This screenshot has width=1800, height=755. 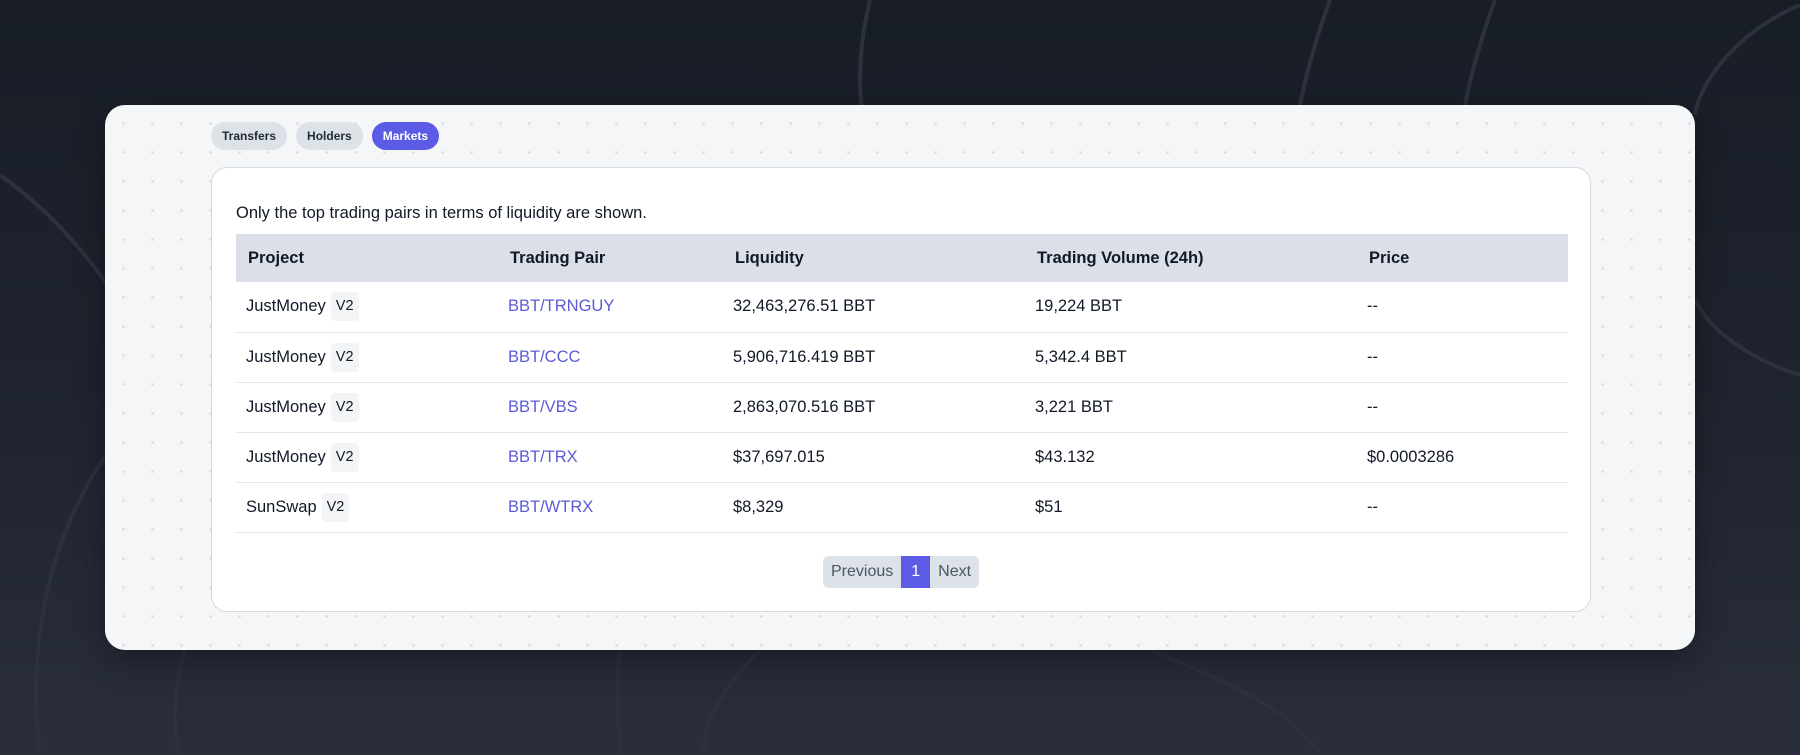 I want to click on column-header-volume: Trading Volume (24h), so click(x=1120, y=257).